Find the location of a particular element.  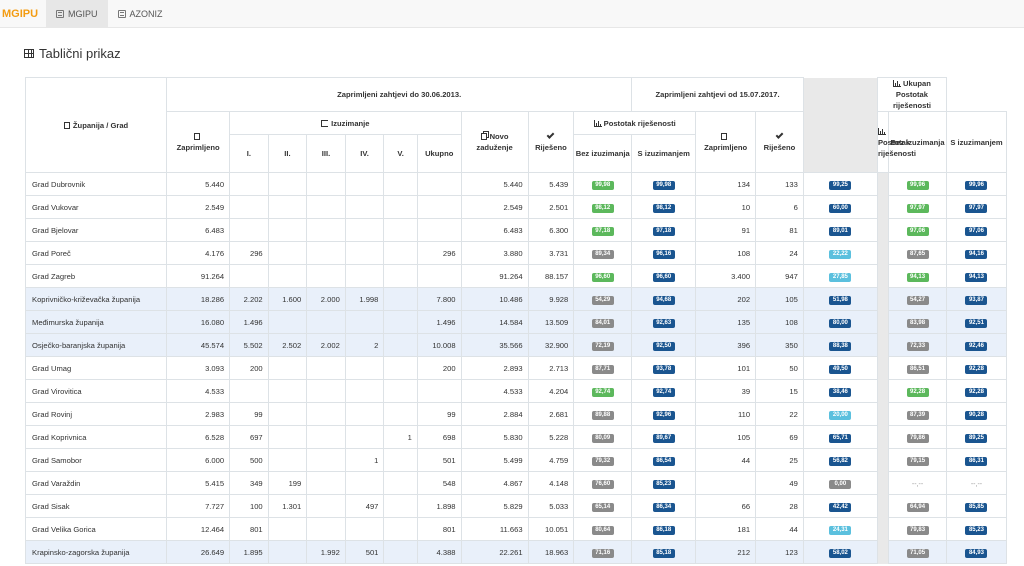

header-total-bez: Bez izuzimanja is located at coordinates (917, 142).